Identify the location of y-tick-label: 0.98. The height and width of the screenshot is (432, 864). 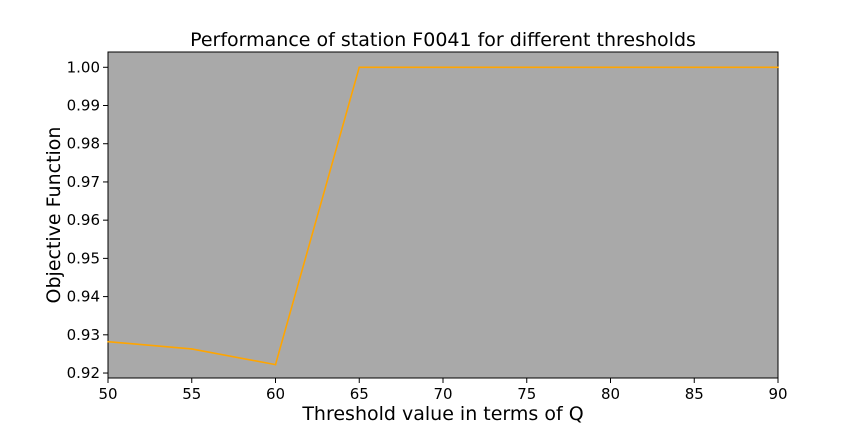
(83, 144).